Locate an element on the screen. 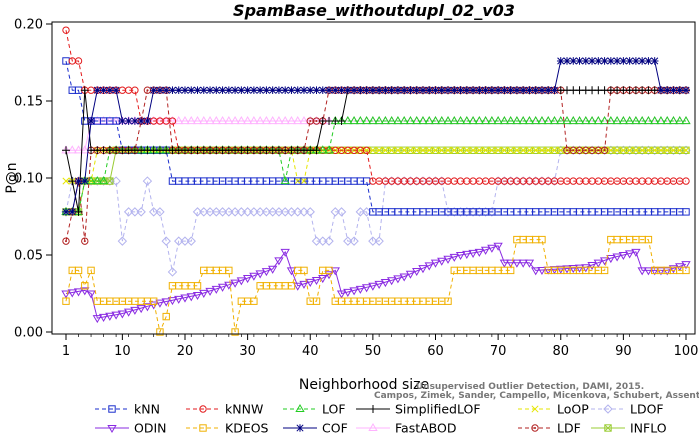  legend-label-knn: kNN is located at coordinates (147, 409).